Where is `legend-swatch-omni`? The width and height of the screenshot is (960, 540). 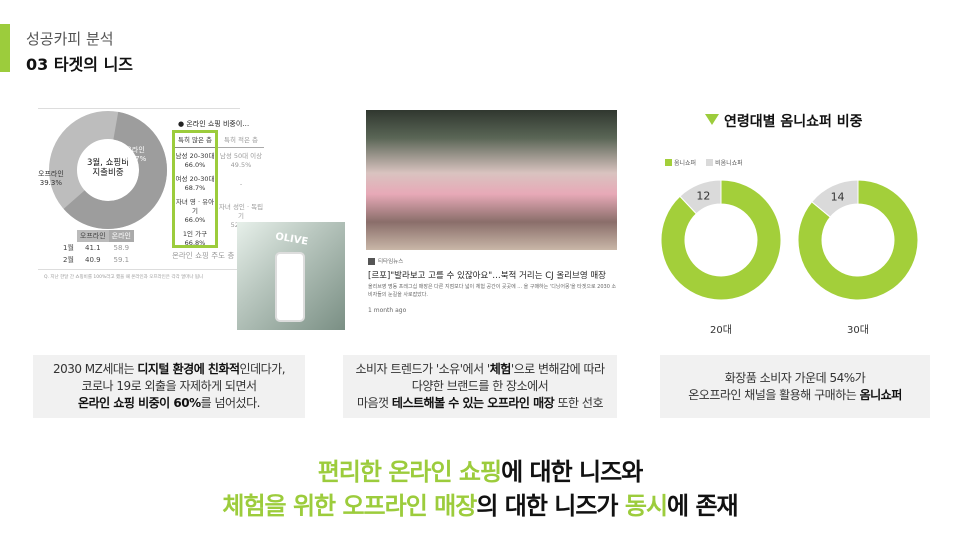 legend-swatch-omni is located at coordinates (668, 162).